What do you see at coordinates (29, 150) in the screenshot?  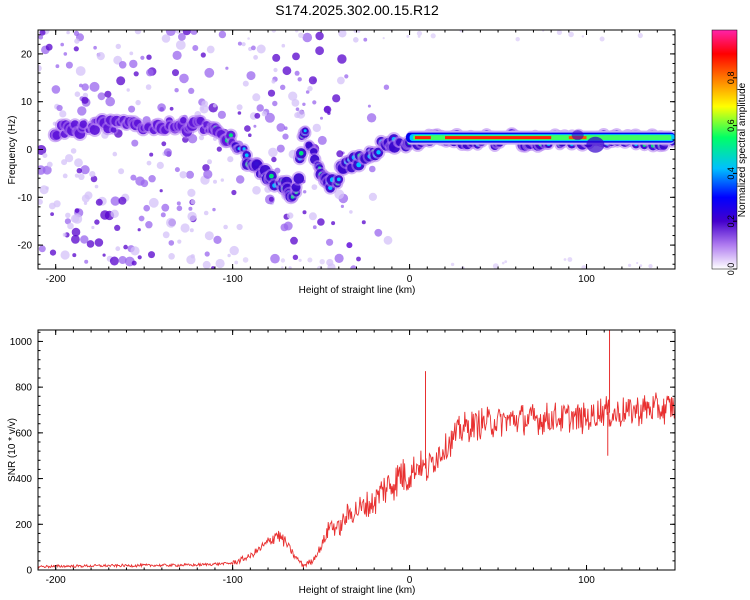 I see `y-tick-label: 0` at bounding box center [29, 150].